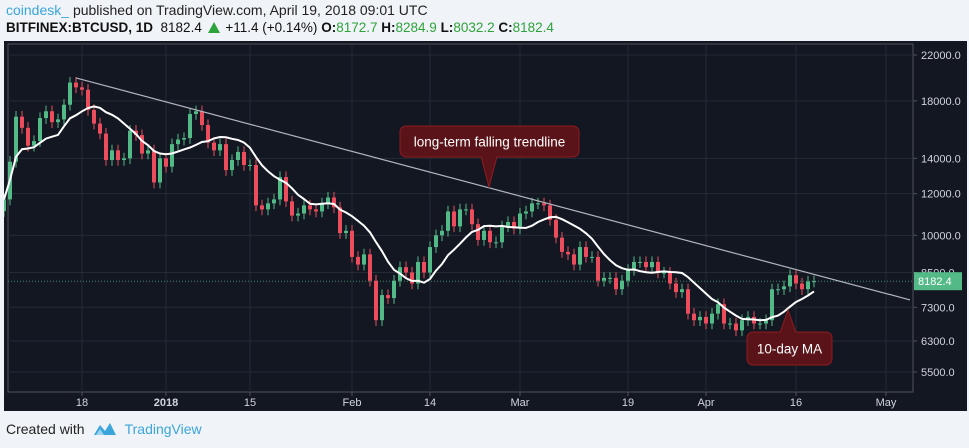 The height and width of the screenshot is (448, 969). I want to click on x-tick-label: 16, so click(796, 403).